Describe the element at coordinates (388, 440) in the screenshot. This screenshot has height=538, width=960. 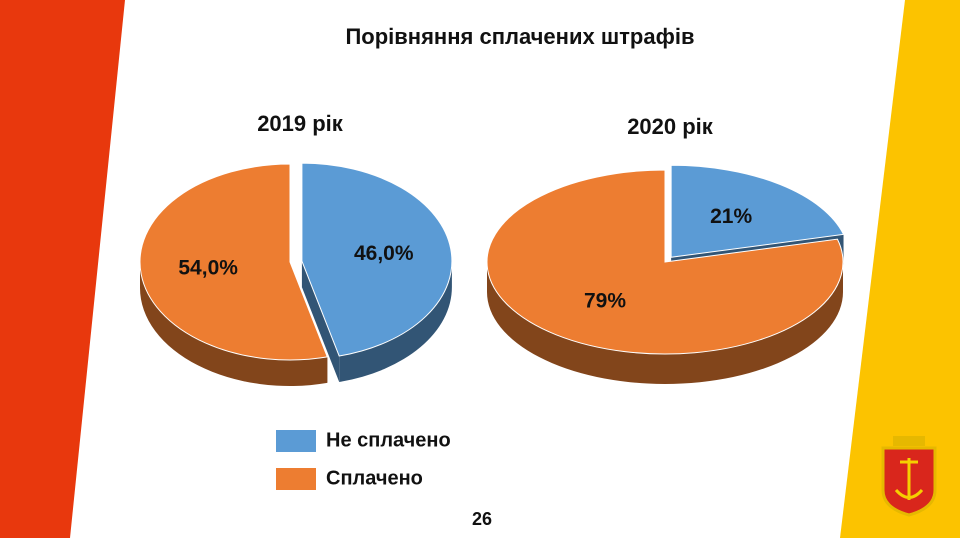
I see `legend-label: Не сплачено` at that location.